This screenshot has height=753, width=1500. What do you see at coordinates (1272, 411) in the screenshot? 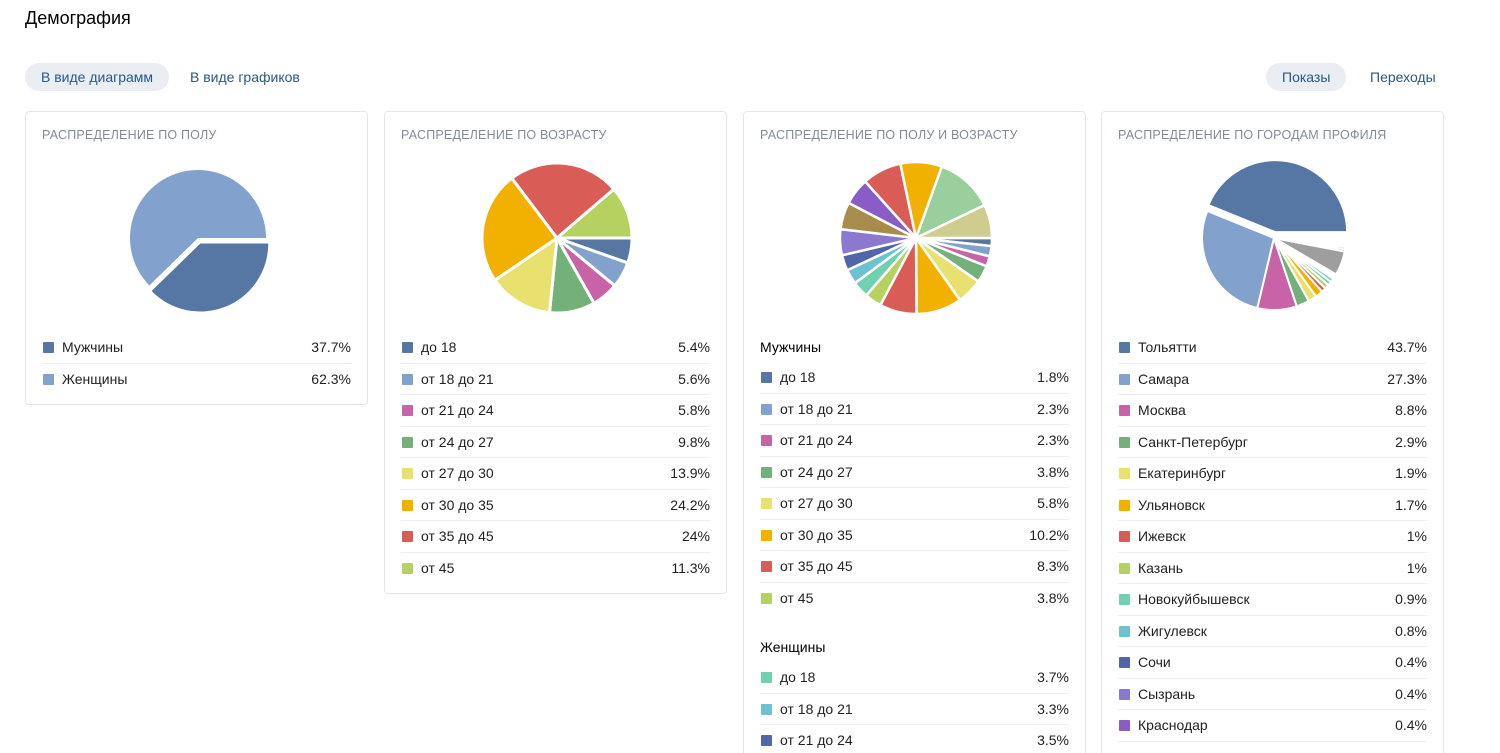
I see `cities-legend-item: Москва 8.8%` at bounding box center [1272, 411].